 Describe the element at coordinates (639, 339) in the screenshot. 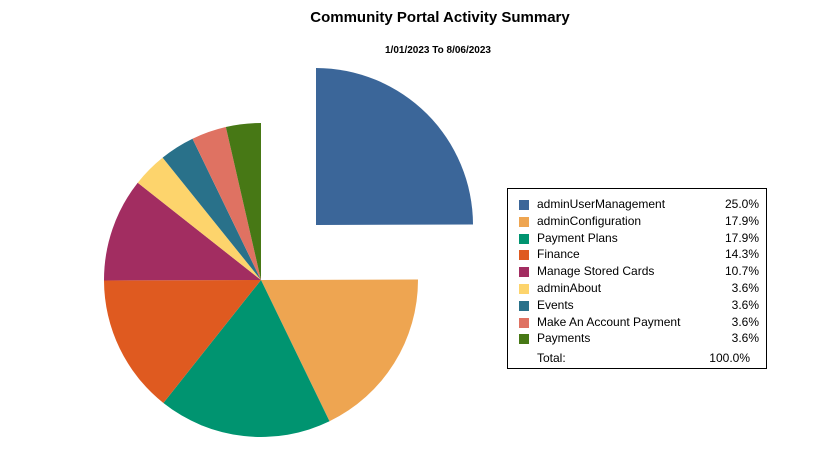

I see `legend-item: Payments 3.6%` at that location.